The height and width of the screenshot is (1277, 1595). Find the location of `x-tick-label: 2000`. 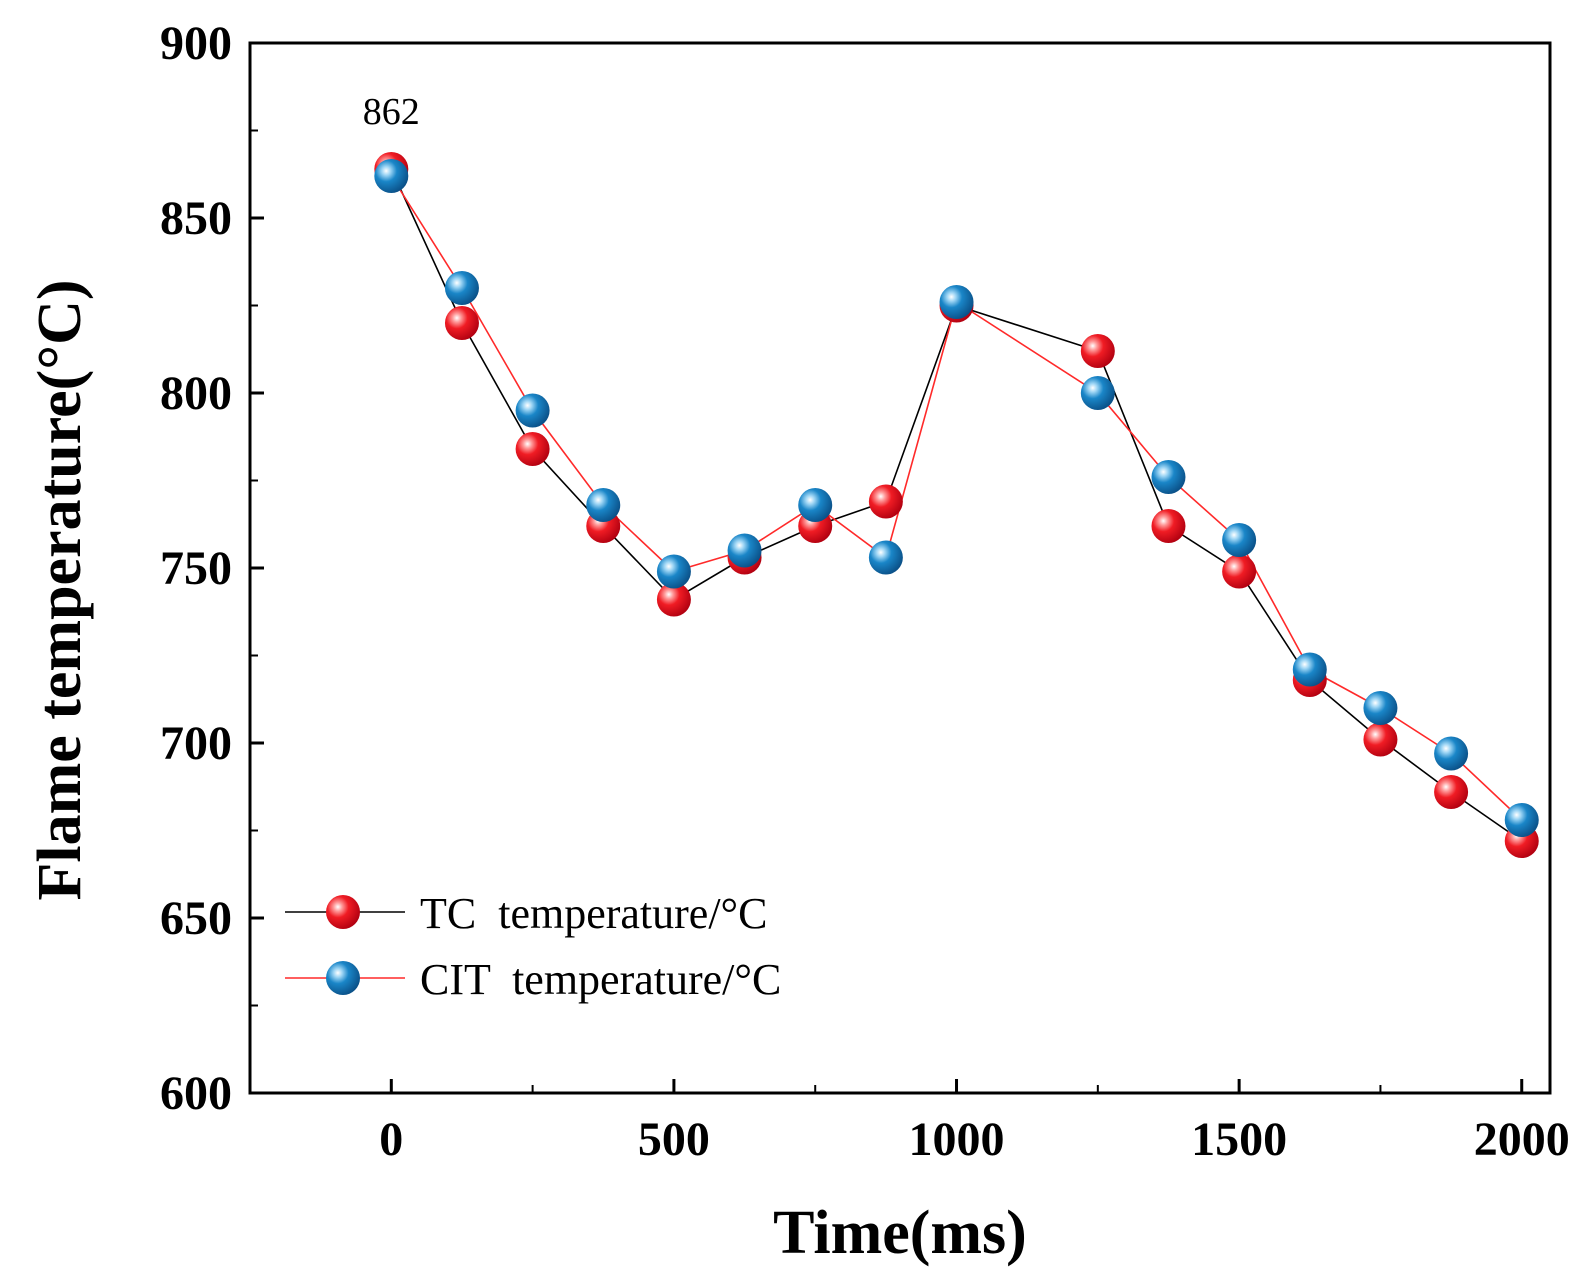

x-tick-label: 2000 is located at coordinates (1522, 1139).